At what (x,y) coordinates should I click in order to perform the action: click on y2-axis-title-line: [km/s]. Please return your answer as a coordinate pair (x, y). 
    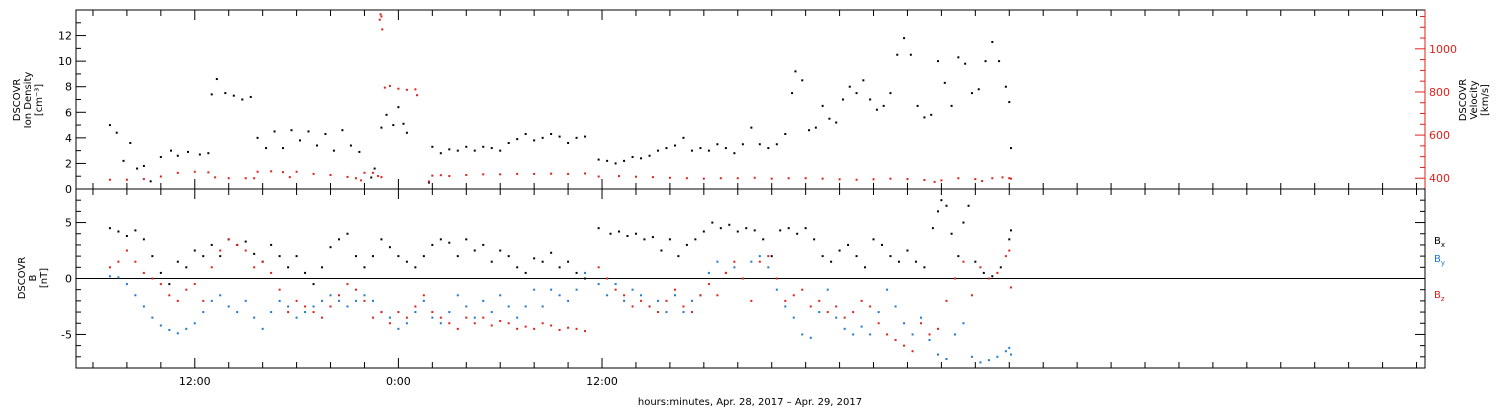
    Looking at the image, I should click on (1485, 100).